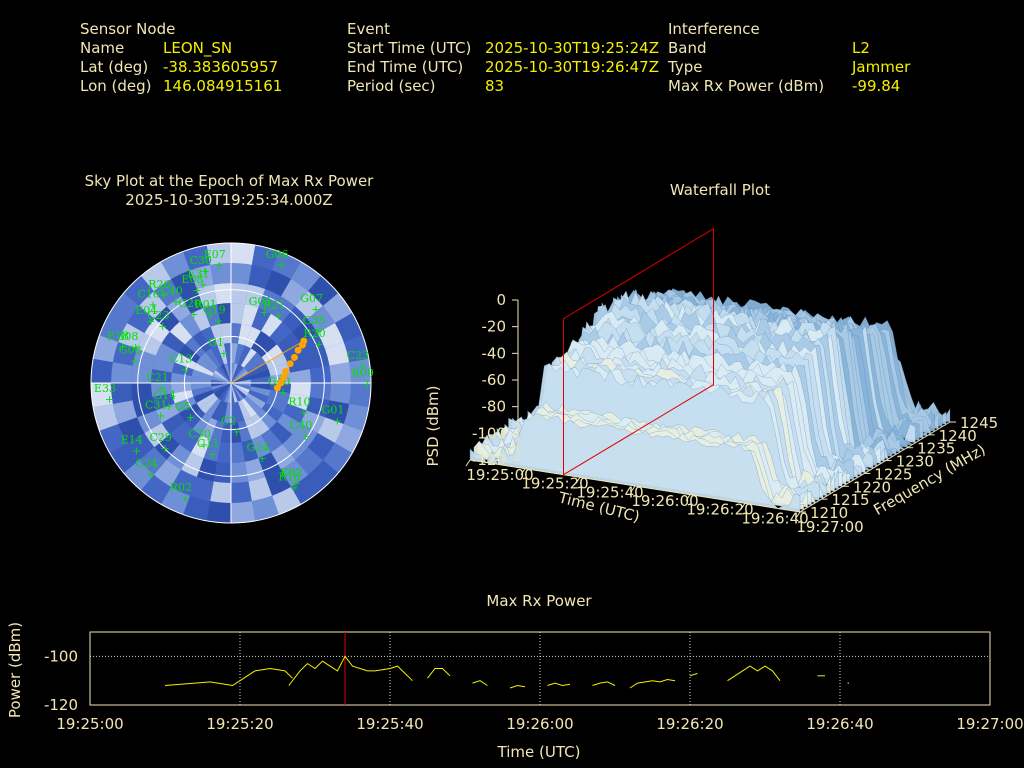  I want to click on waterfall-x-tick: 19:27:00, so click(829, 527).